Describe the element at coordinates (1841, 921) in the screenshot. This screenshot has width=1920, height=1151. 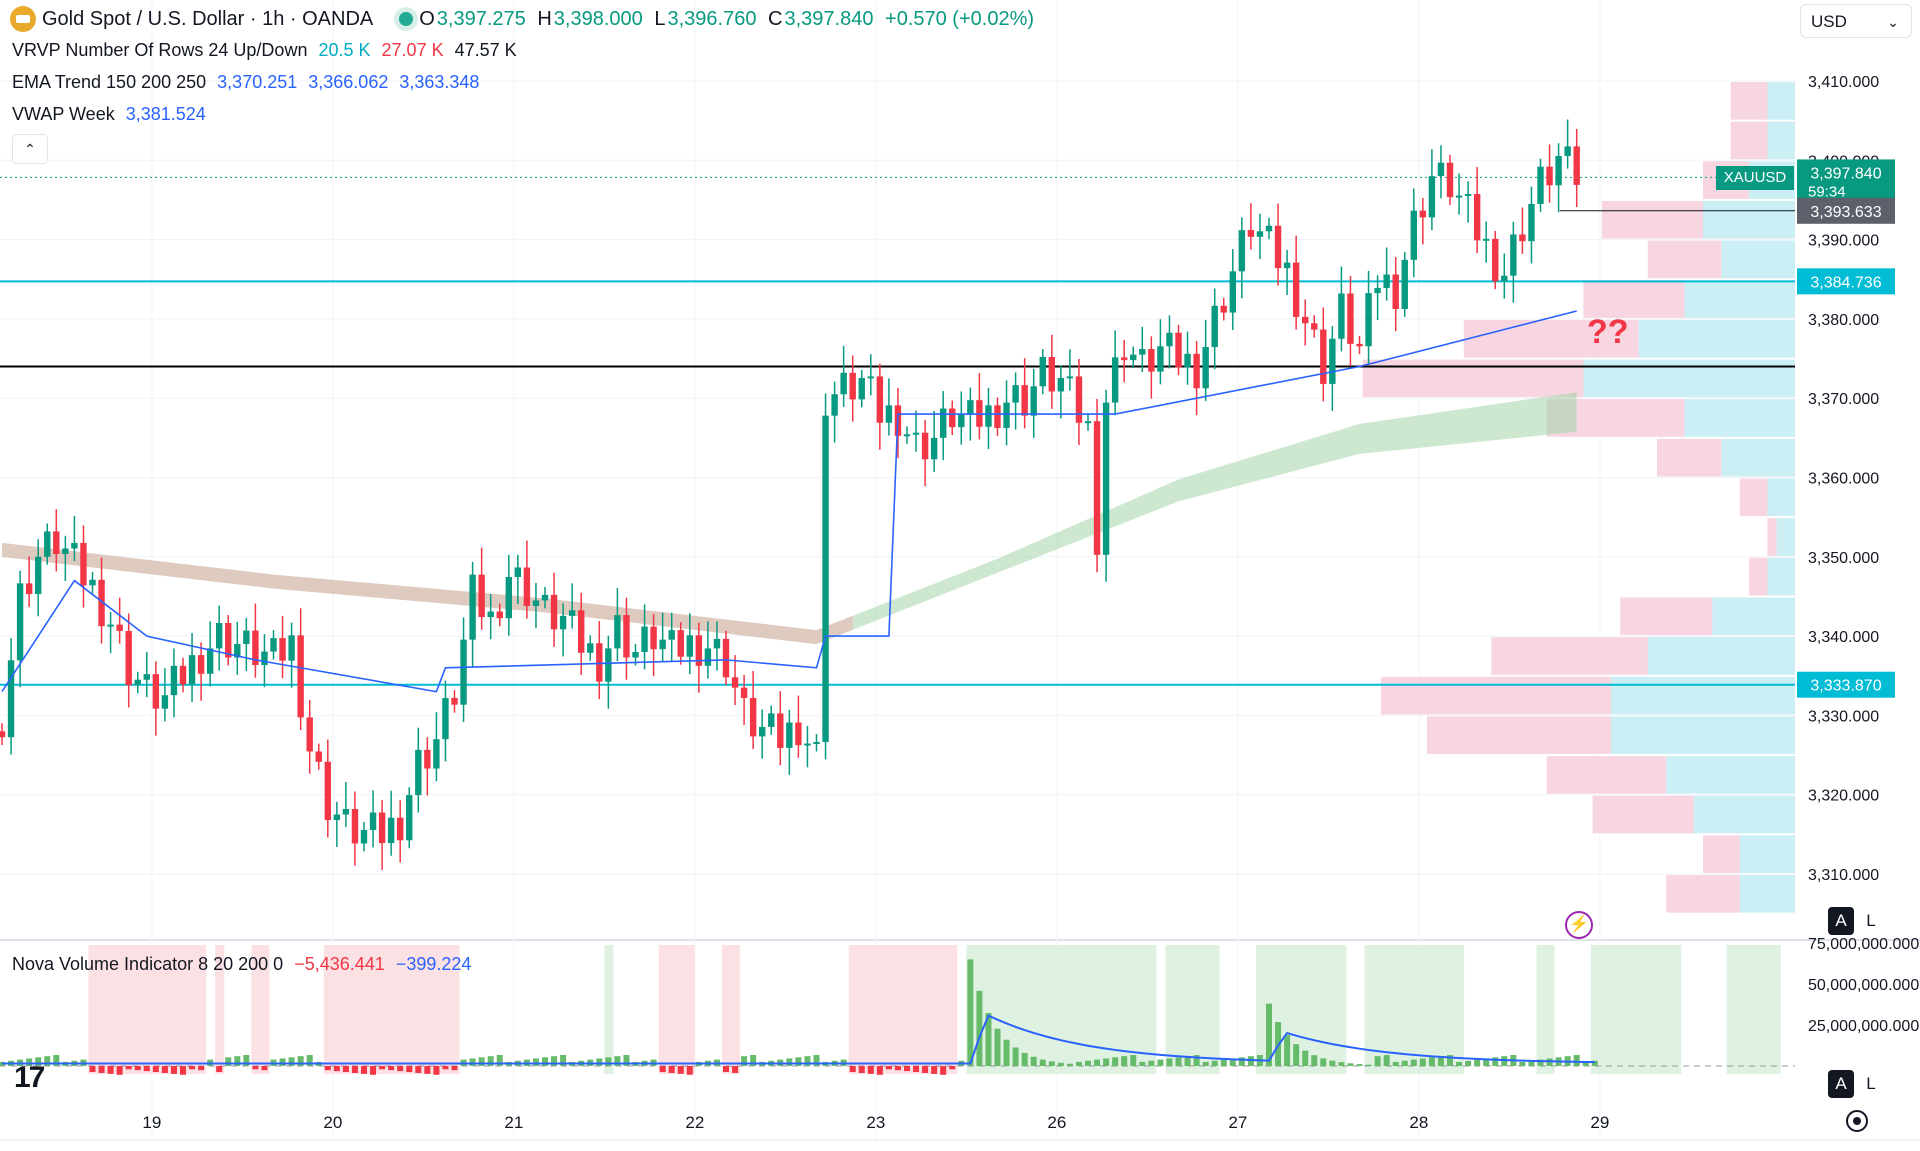
I see `auto-scale-button: A` at that location.